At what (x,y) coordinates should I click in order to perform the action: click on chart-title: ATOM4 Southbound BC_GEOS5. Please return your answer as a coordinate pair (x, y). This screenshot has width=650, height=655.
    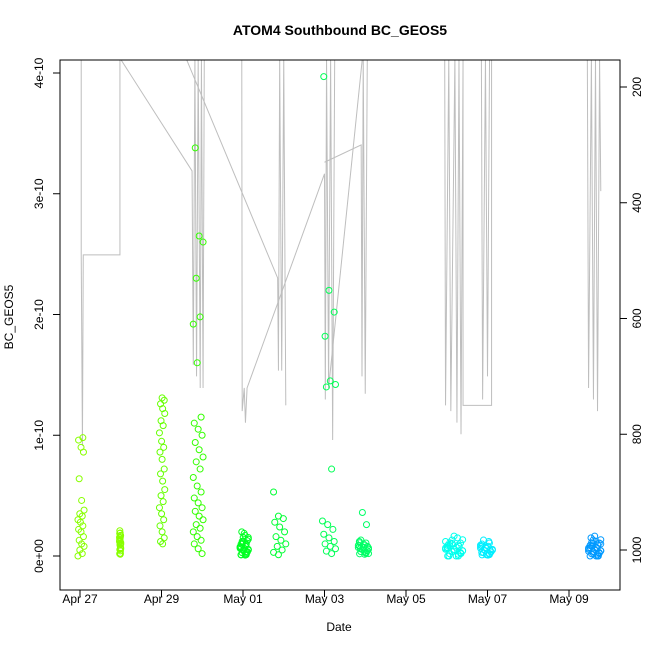
    Looking at the image, I should click on (340, 30).